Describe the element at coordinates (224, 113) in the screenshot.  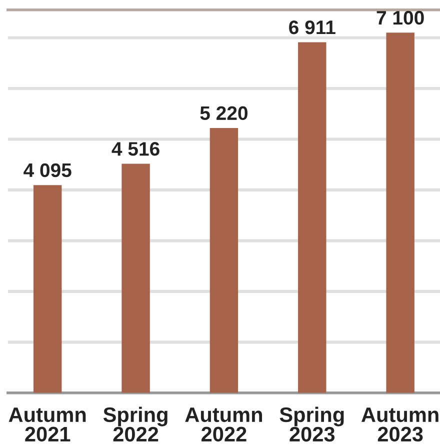
I see `data-label: 5 220` at that location.